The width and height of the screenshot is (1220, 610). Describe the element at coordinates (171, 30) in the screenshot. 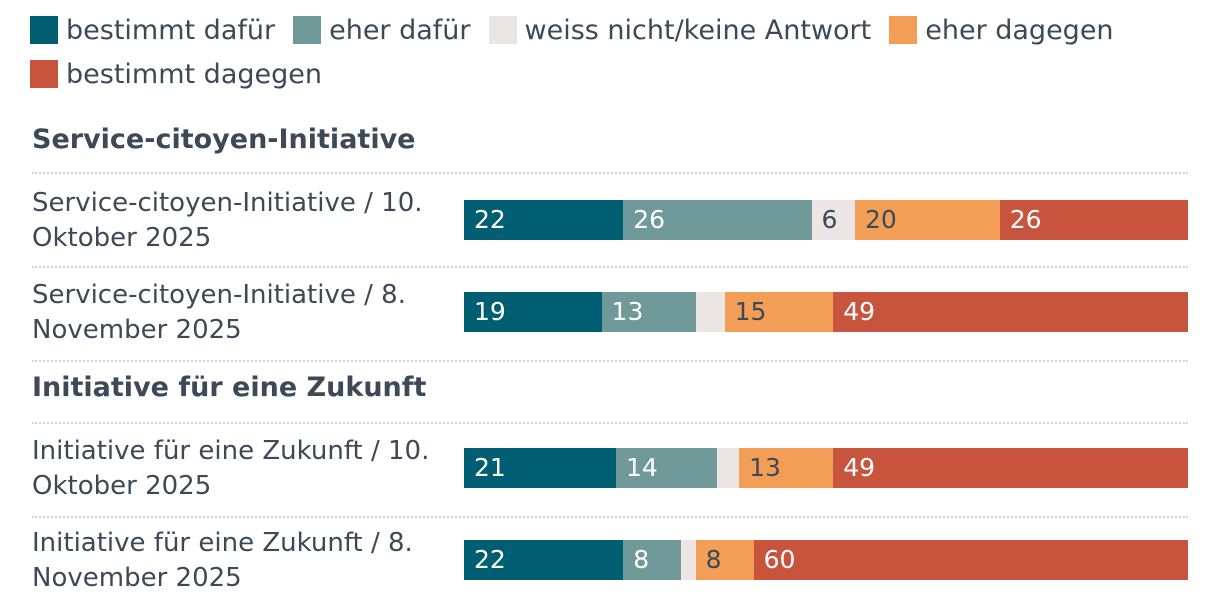

I see `legend-label: bestimmt dafür` at that location.